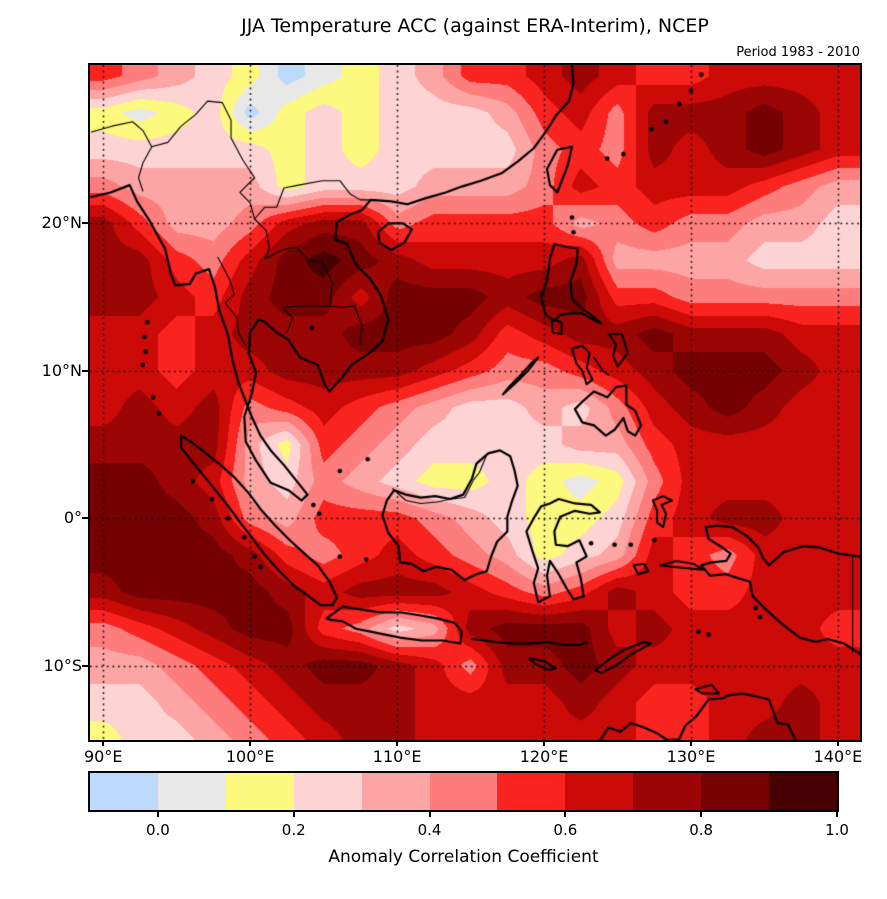  I want to click on colorbar-label: Anomaly Correlation Coefficient, so click(463, 857).